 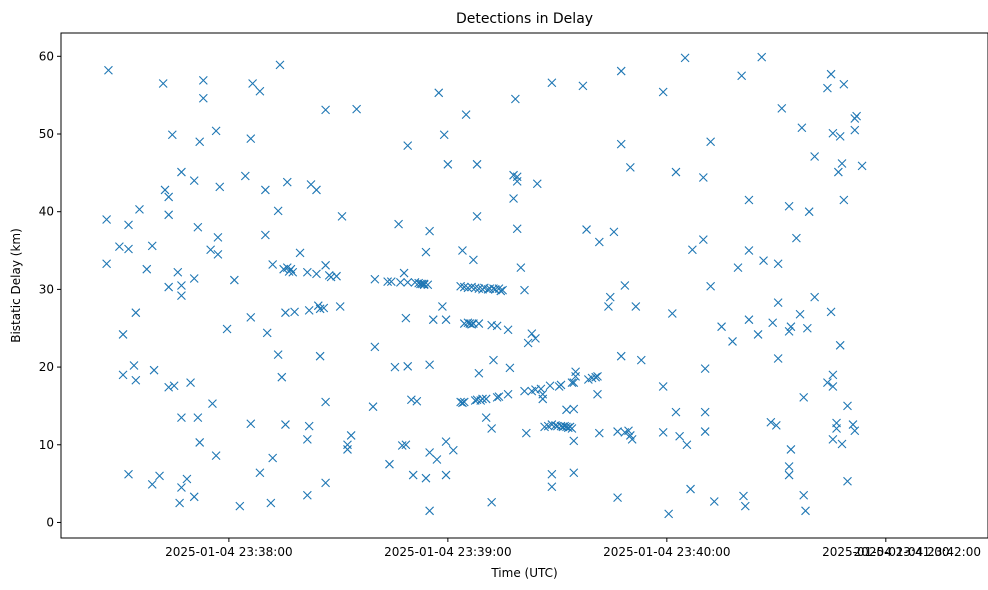 I want to click on x-tick-label: 2025-01-04 23:40:00, so click(x=666, y=552).